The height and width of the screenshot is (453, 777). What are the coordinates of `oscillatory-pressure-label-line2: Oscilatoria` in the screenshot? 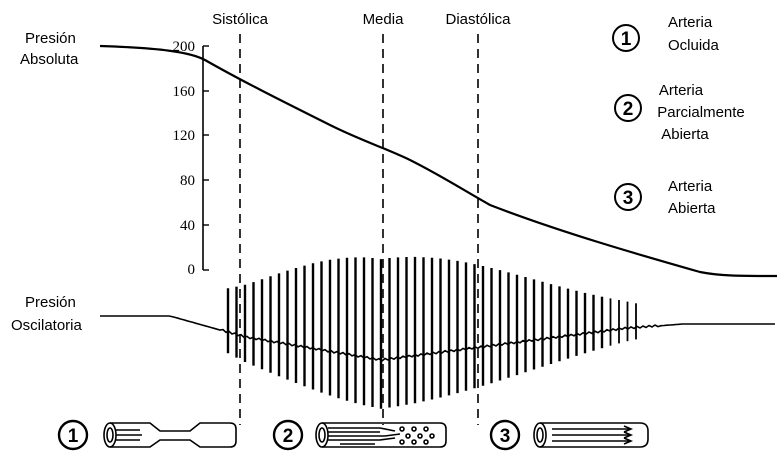 It's located at (47, 325).